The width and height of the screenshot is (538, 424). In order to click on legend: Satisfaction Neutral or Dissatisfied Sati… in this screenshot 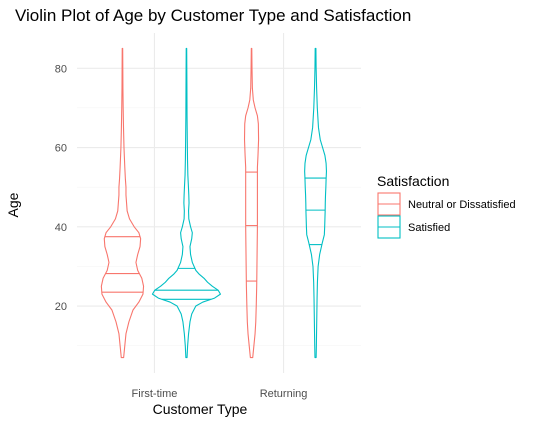, I will do `click(446, 206)`.